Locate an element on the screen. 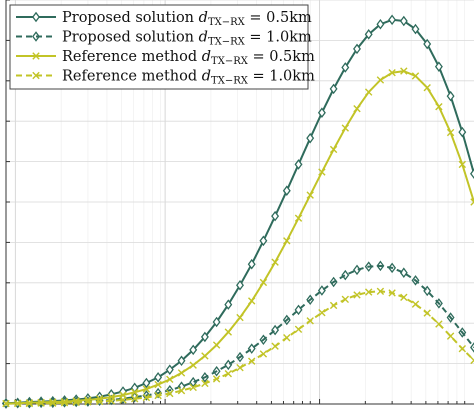  legend-entry: Reference method dTX−RX = 1.0km is located at coordinates (165, 78).